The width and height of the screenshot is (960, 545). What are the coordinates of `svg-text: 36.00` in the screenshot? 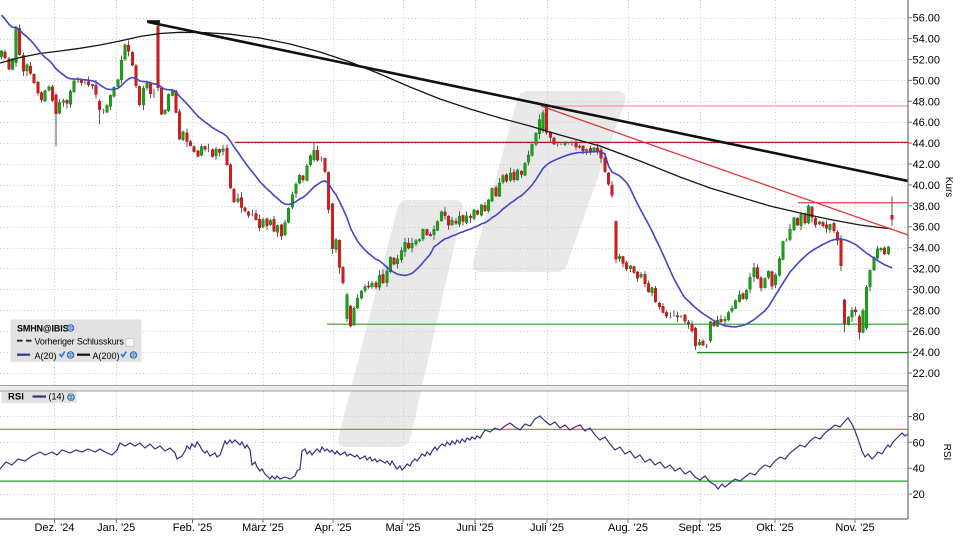 It's located at (927, 228).